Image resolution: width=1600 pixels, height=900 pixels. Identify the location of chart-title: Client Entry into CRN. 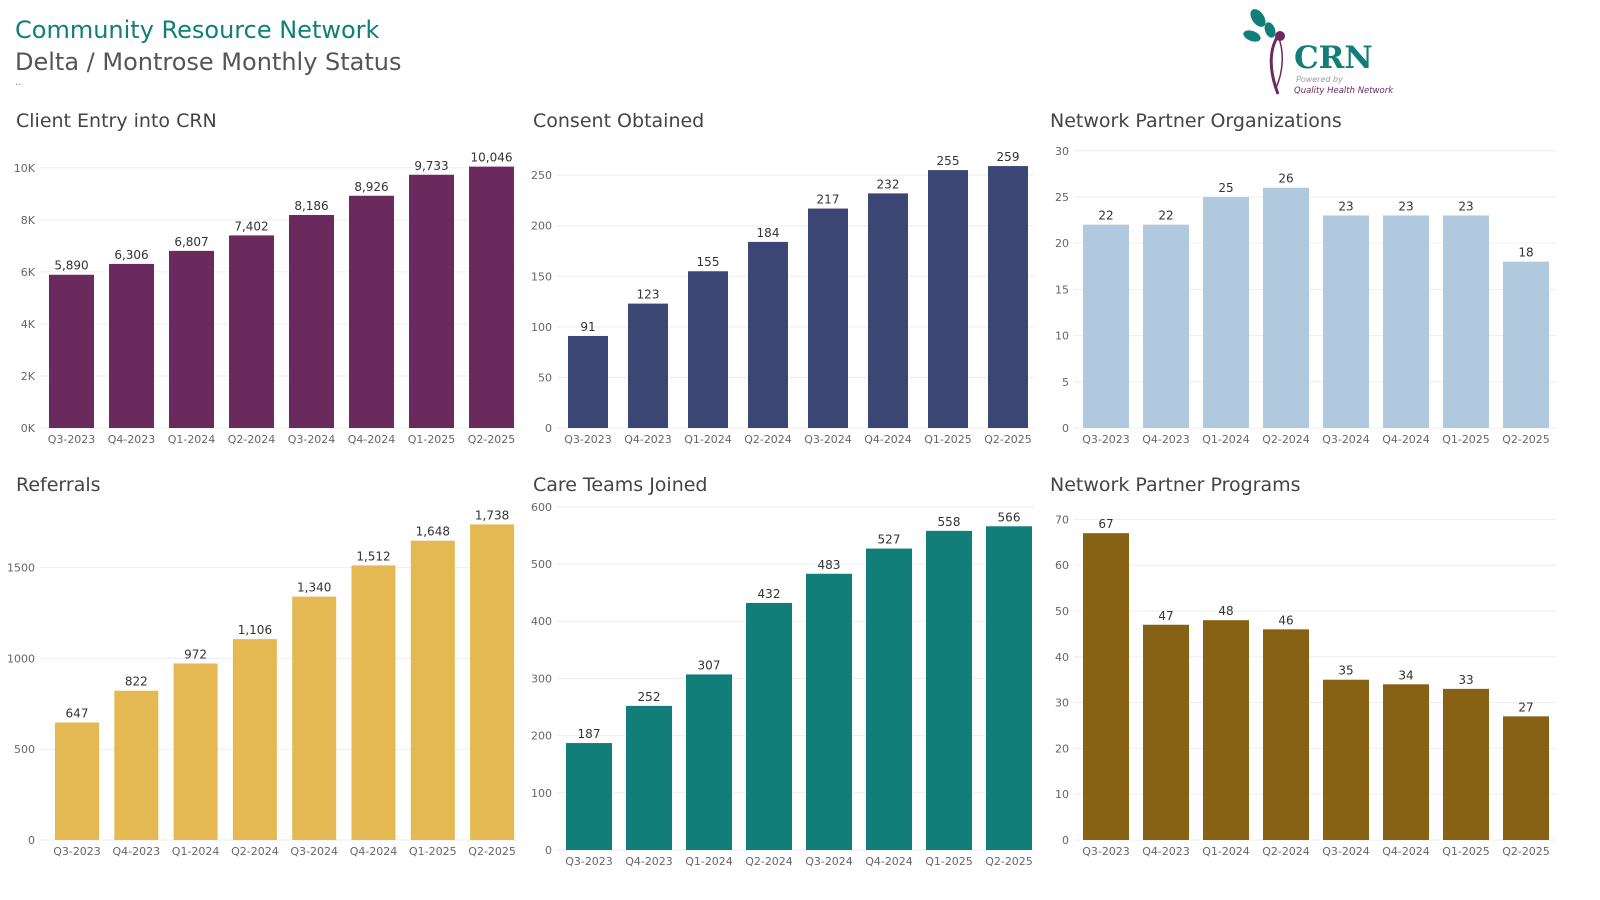
(116, 121).